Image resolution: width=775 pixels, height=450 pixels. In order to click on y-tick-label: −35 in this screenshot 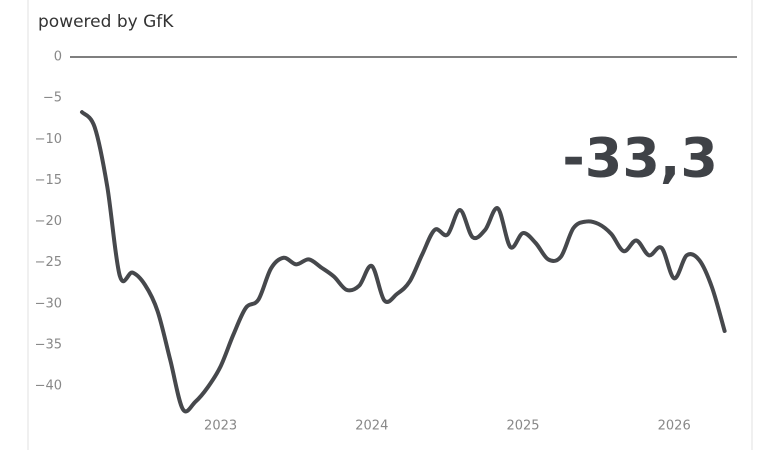, I will do `click(48, 344)`.